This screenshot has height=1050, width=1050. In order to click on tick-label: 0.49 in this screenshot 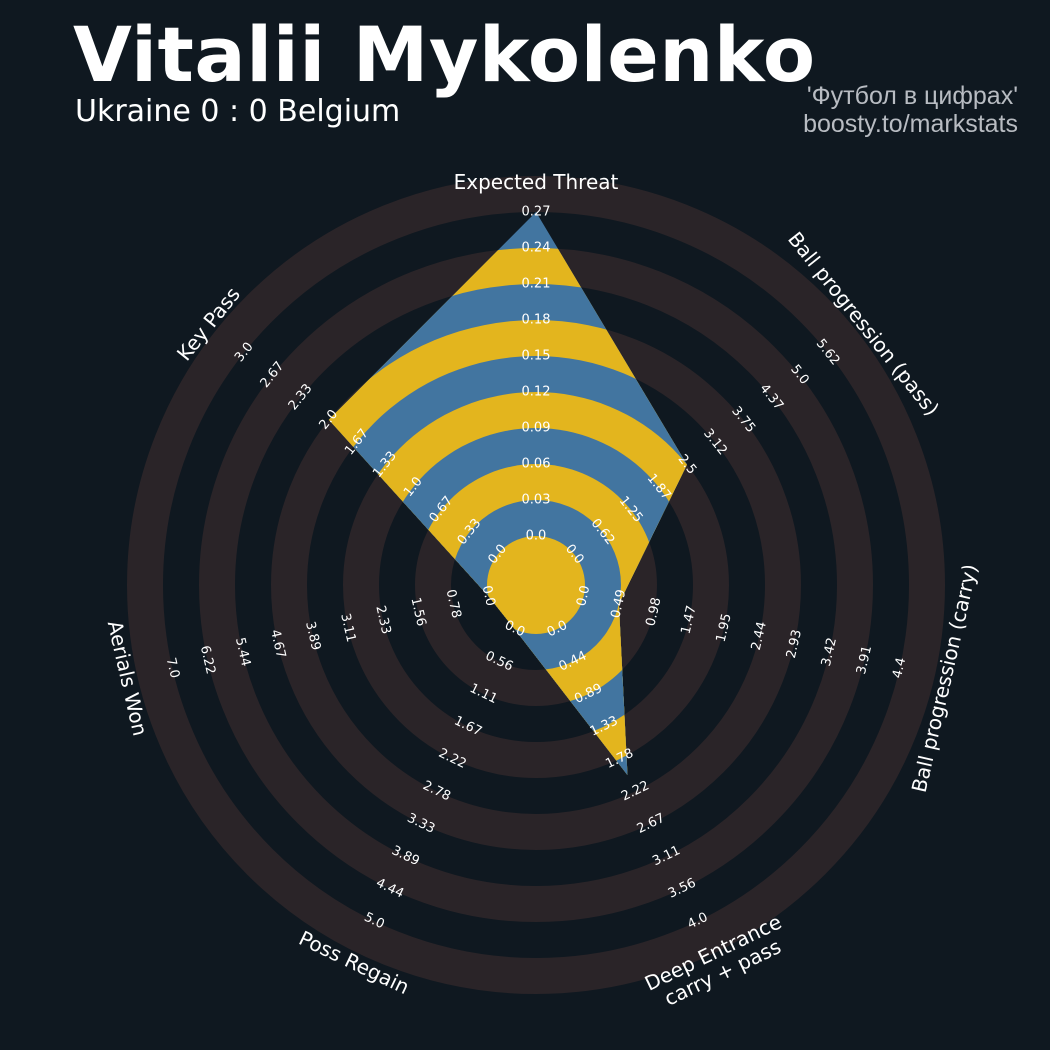, I will do `click(618, 604)`.